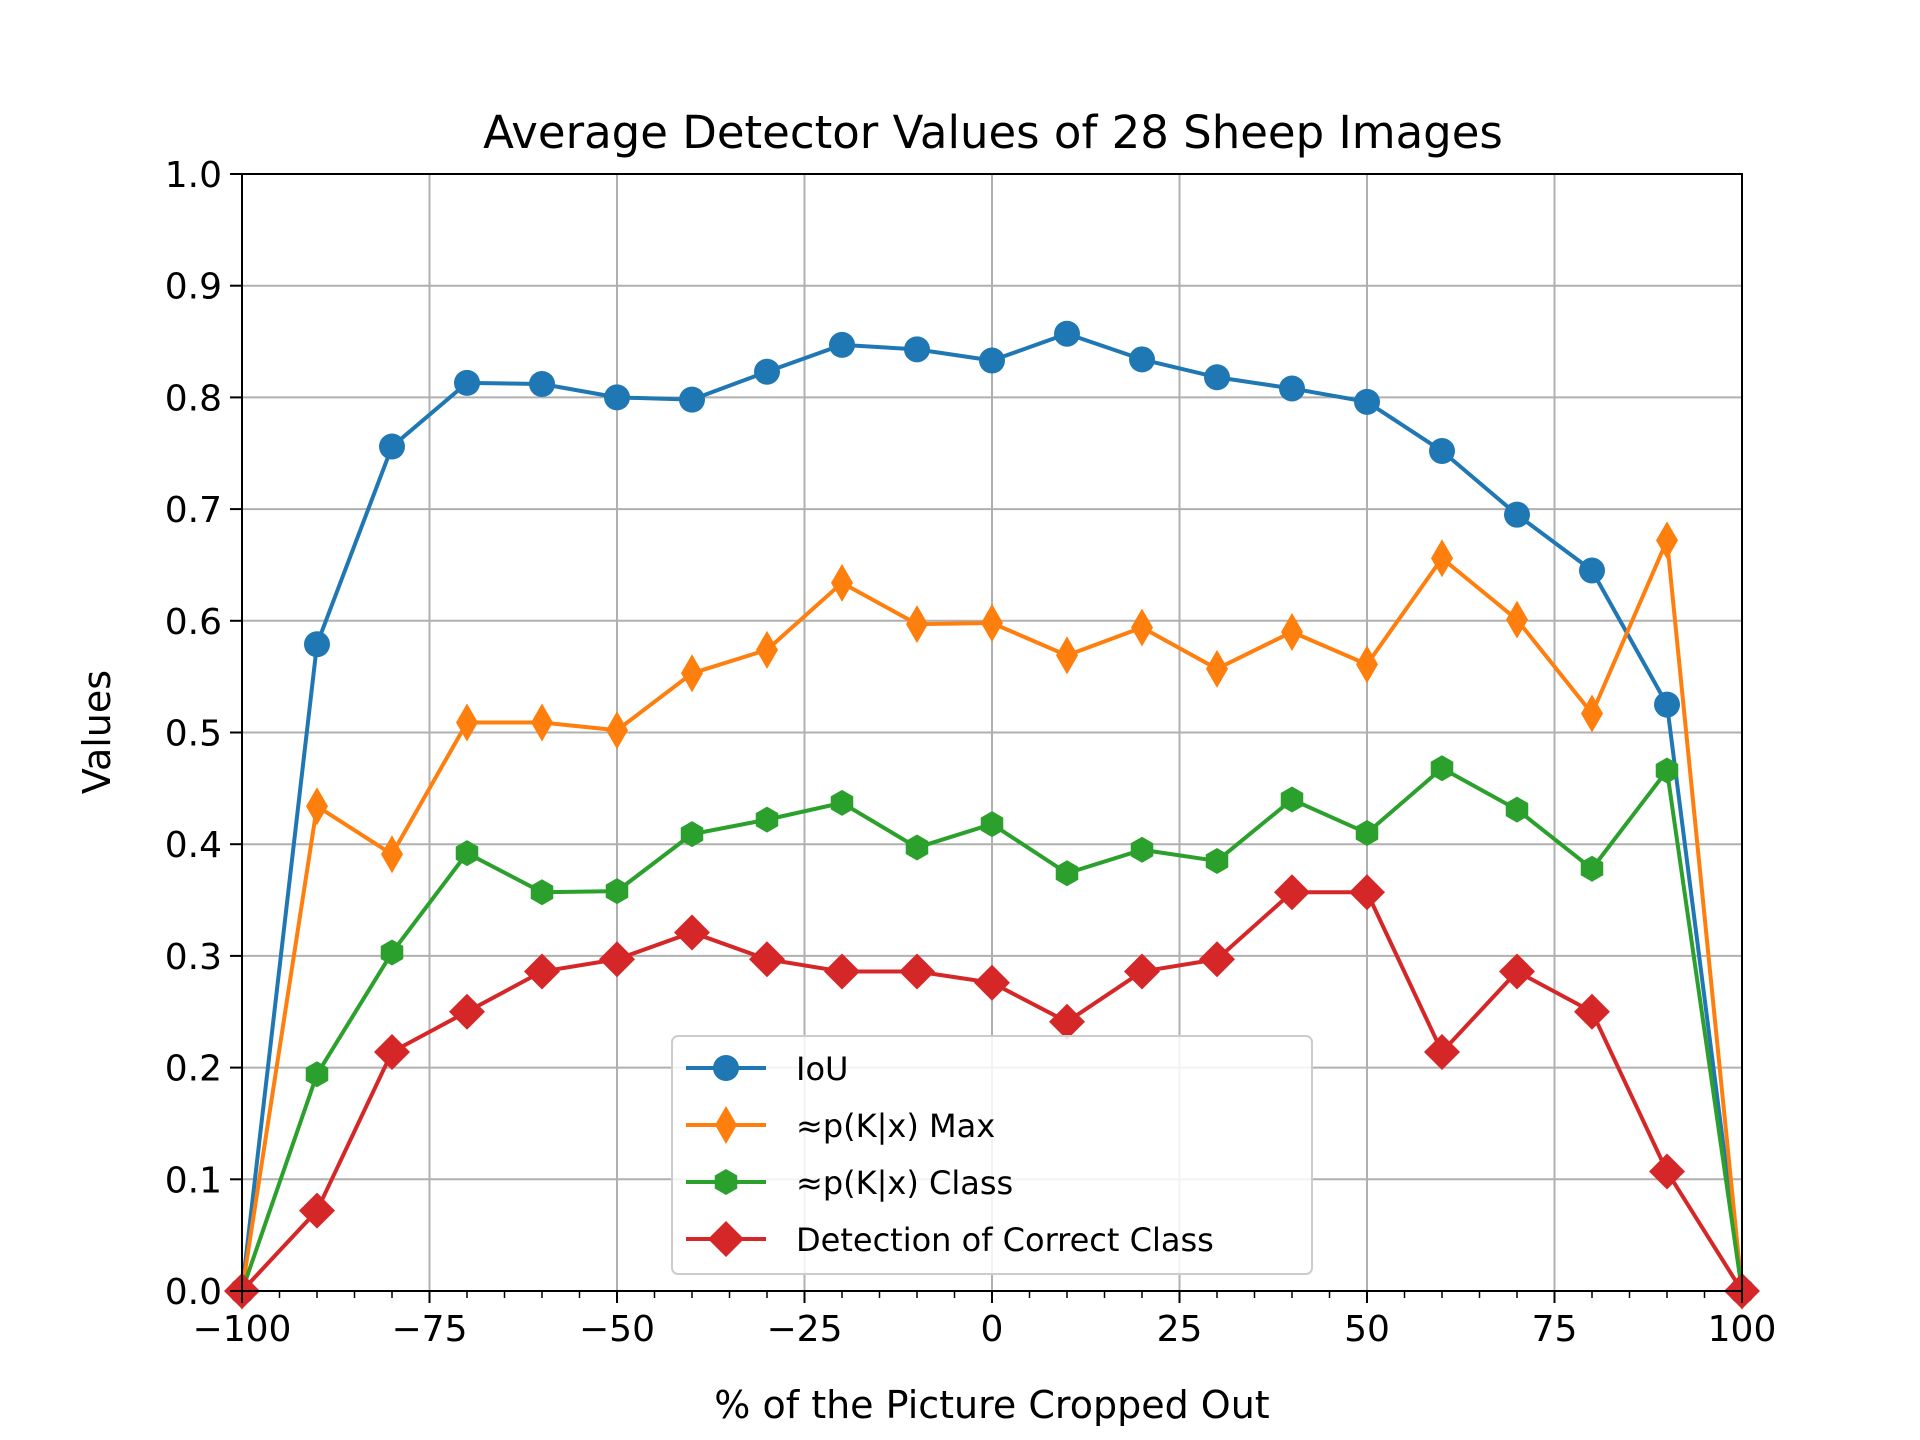 The image size is (1920, 1440). Describe the element at coordinates (805, 1329) in the screenshot. I see `x-tick-label: −25` at that location.